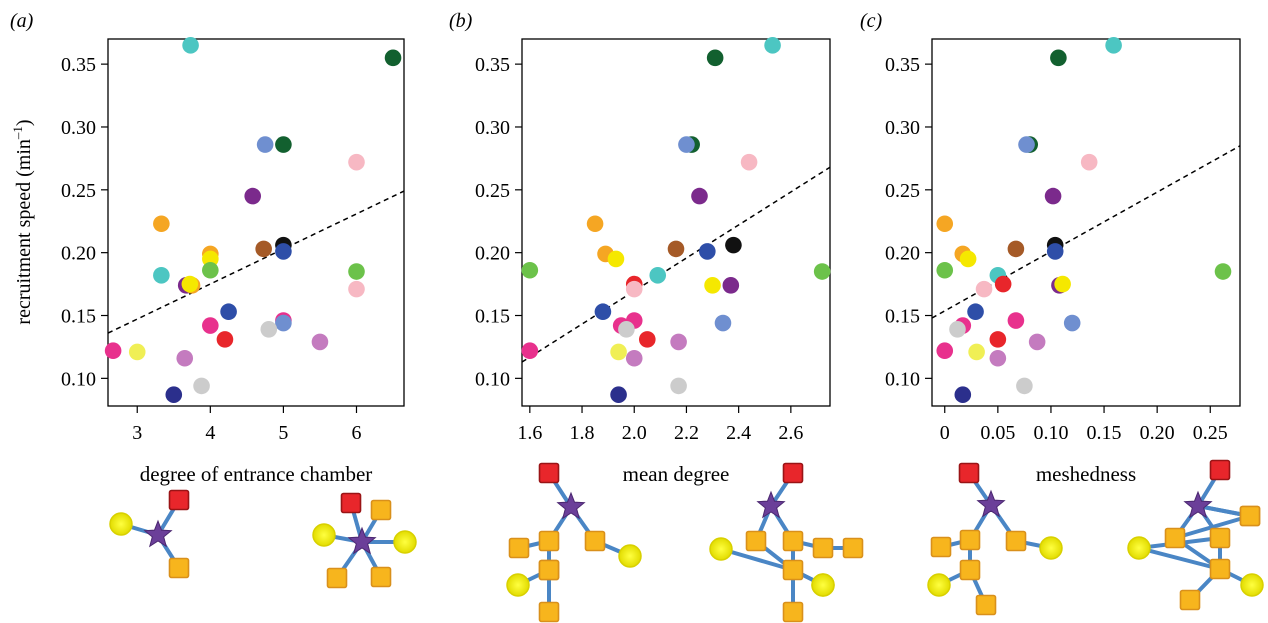 This screenshot has width=1268, height=623. I want to click on x-tick-label: 0.05, so click(997, 433).